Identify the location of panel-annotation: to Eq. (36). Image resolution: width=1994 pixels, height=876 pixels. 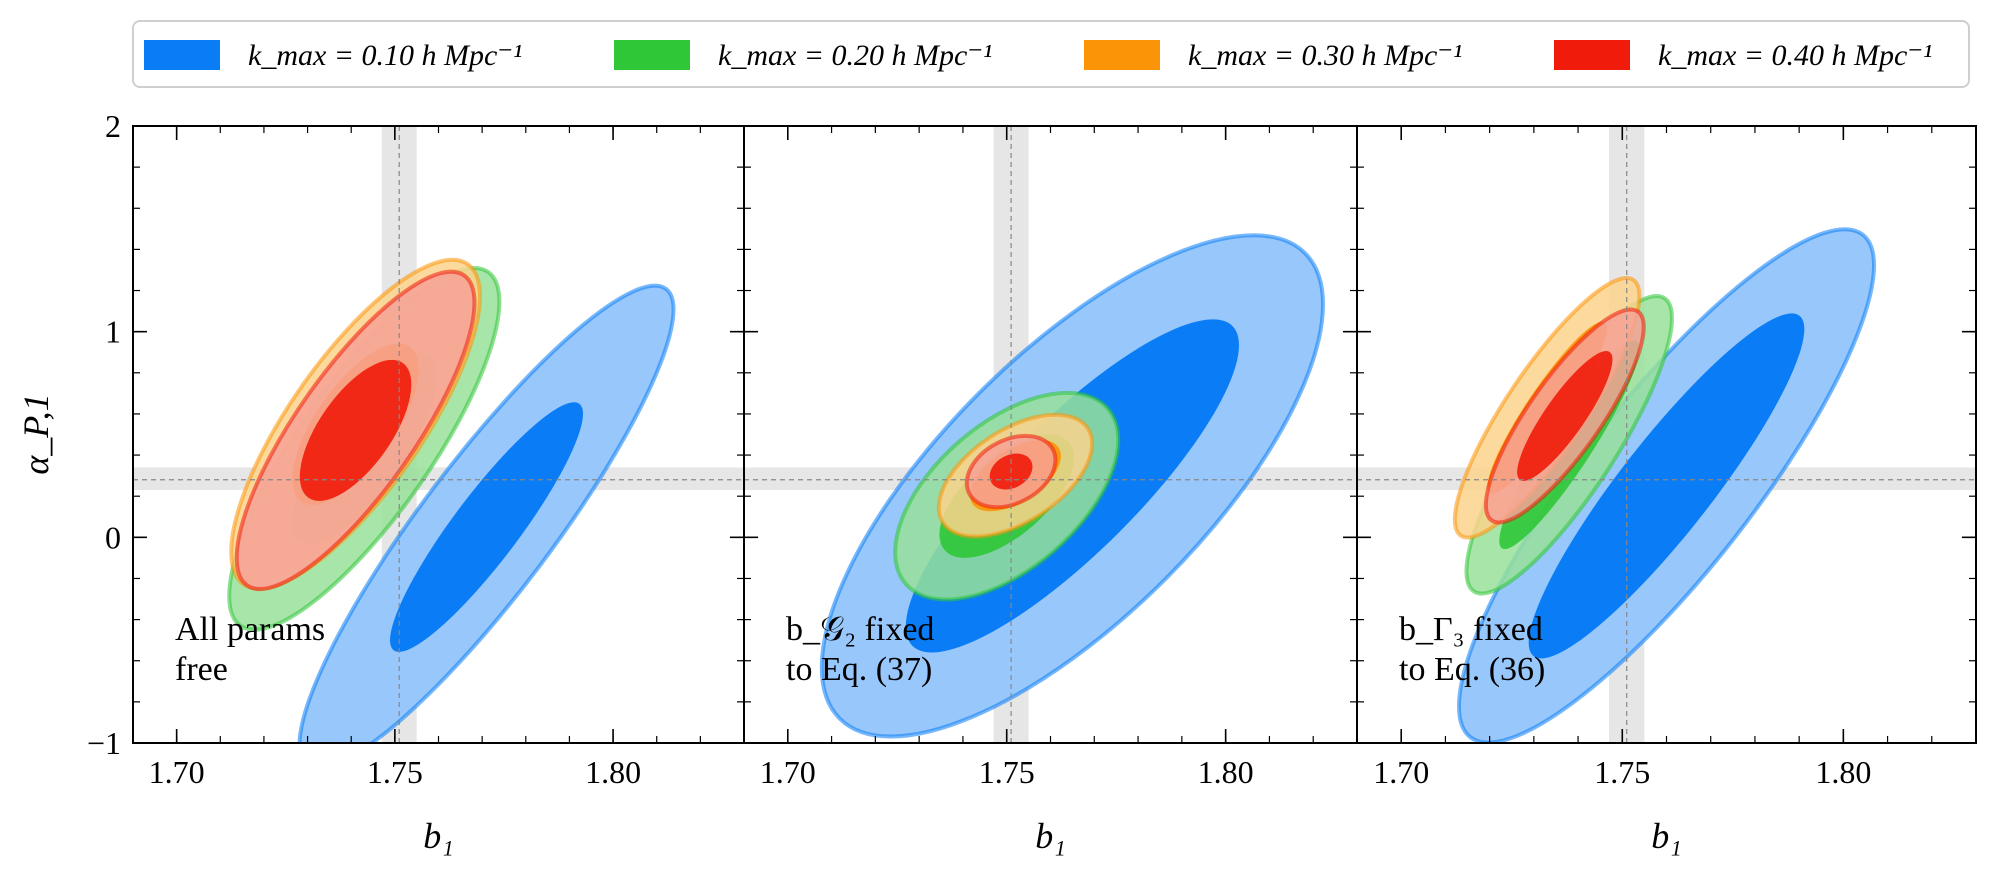
(1472, 669).